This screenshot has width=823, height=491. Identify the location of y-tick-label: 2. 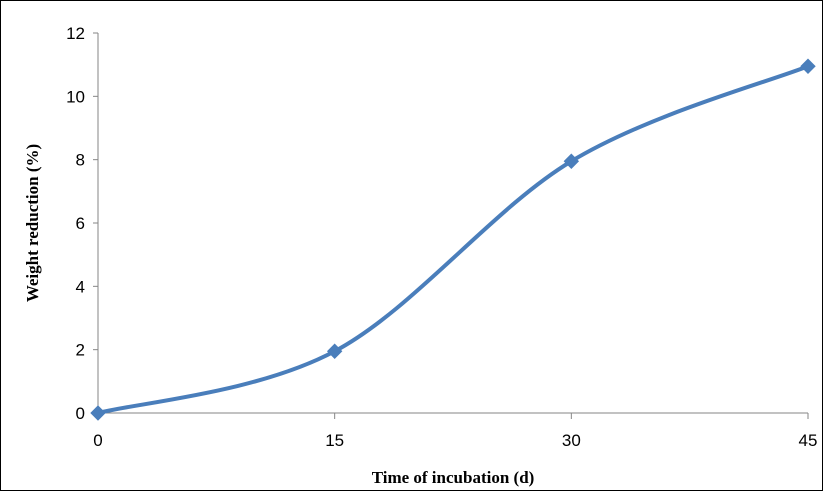
(80, 350).